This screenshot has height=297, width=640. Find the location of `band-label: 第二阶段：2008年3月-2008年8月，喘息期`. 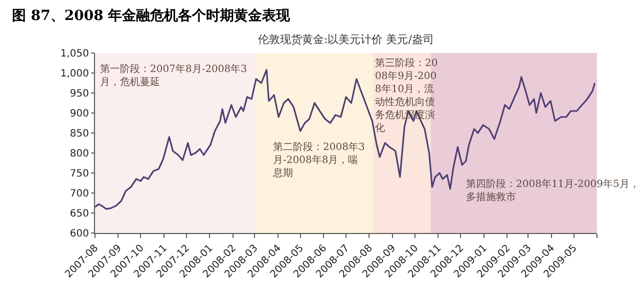

band-label: 第二阶段：2008年3月-2008年8月，喘息期 is located at coordinates (318, 160).